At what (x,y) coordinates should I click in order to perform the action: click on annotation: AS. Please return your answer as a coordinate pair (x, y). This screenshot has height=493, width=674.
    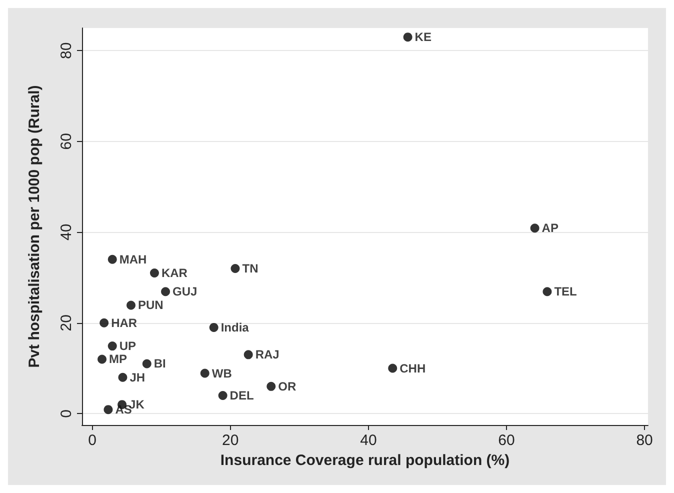
    Looking at the image, I should click on (123, 409).